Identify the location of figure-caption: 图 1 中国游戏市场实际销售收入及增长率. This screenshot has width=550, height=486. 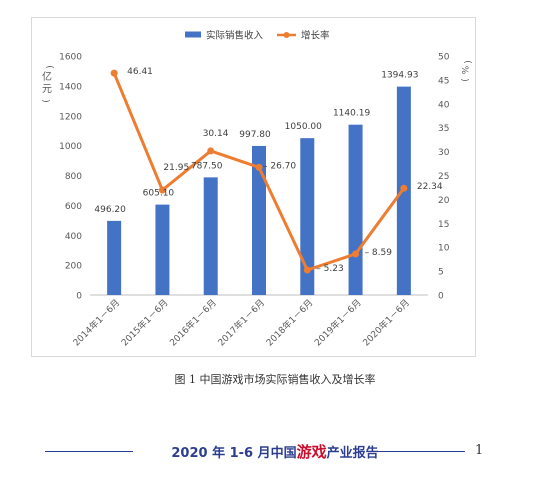
(275, 379).